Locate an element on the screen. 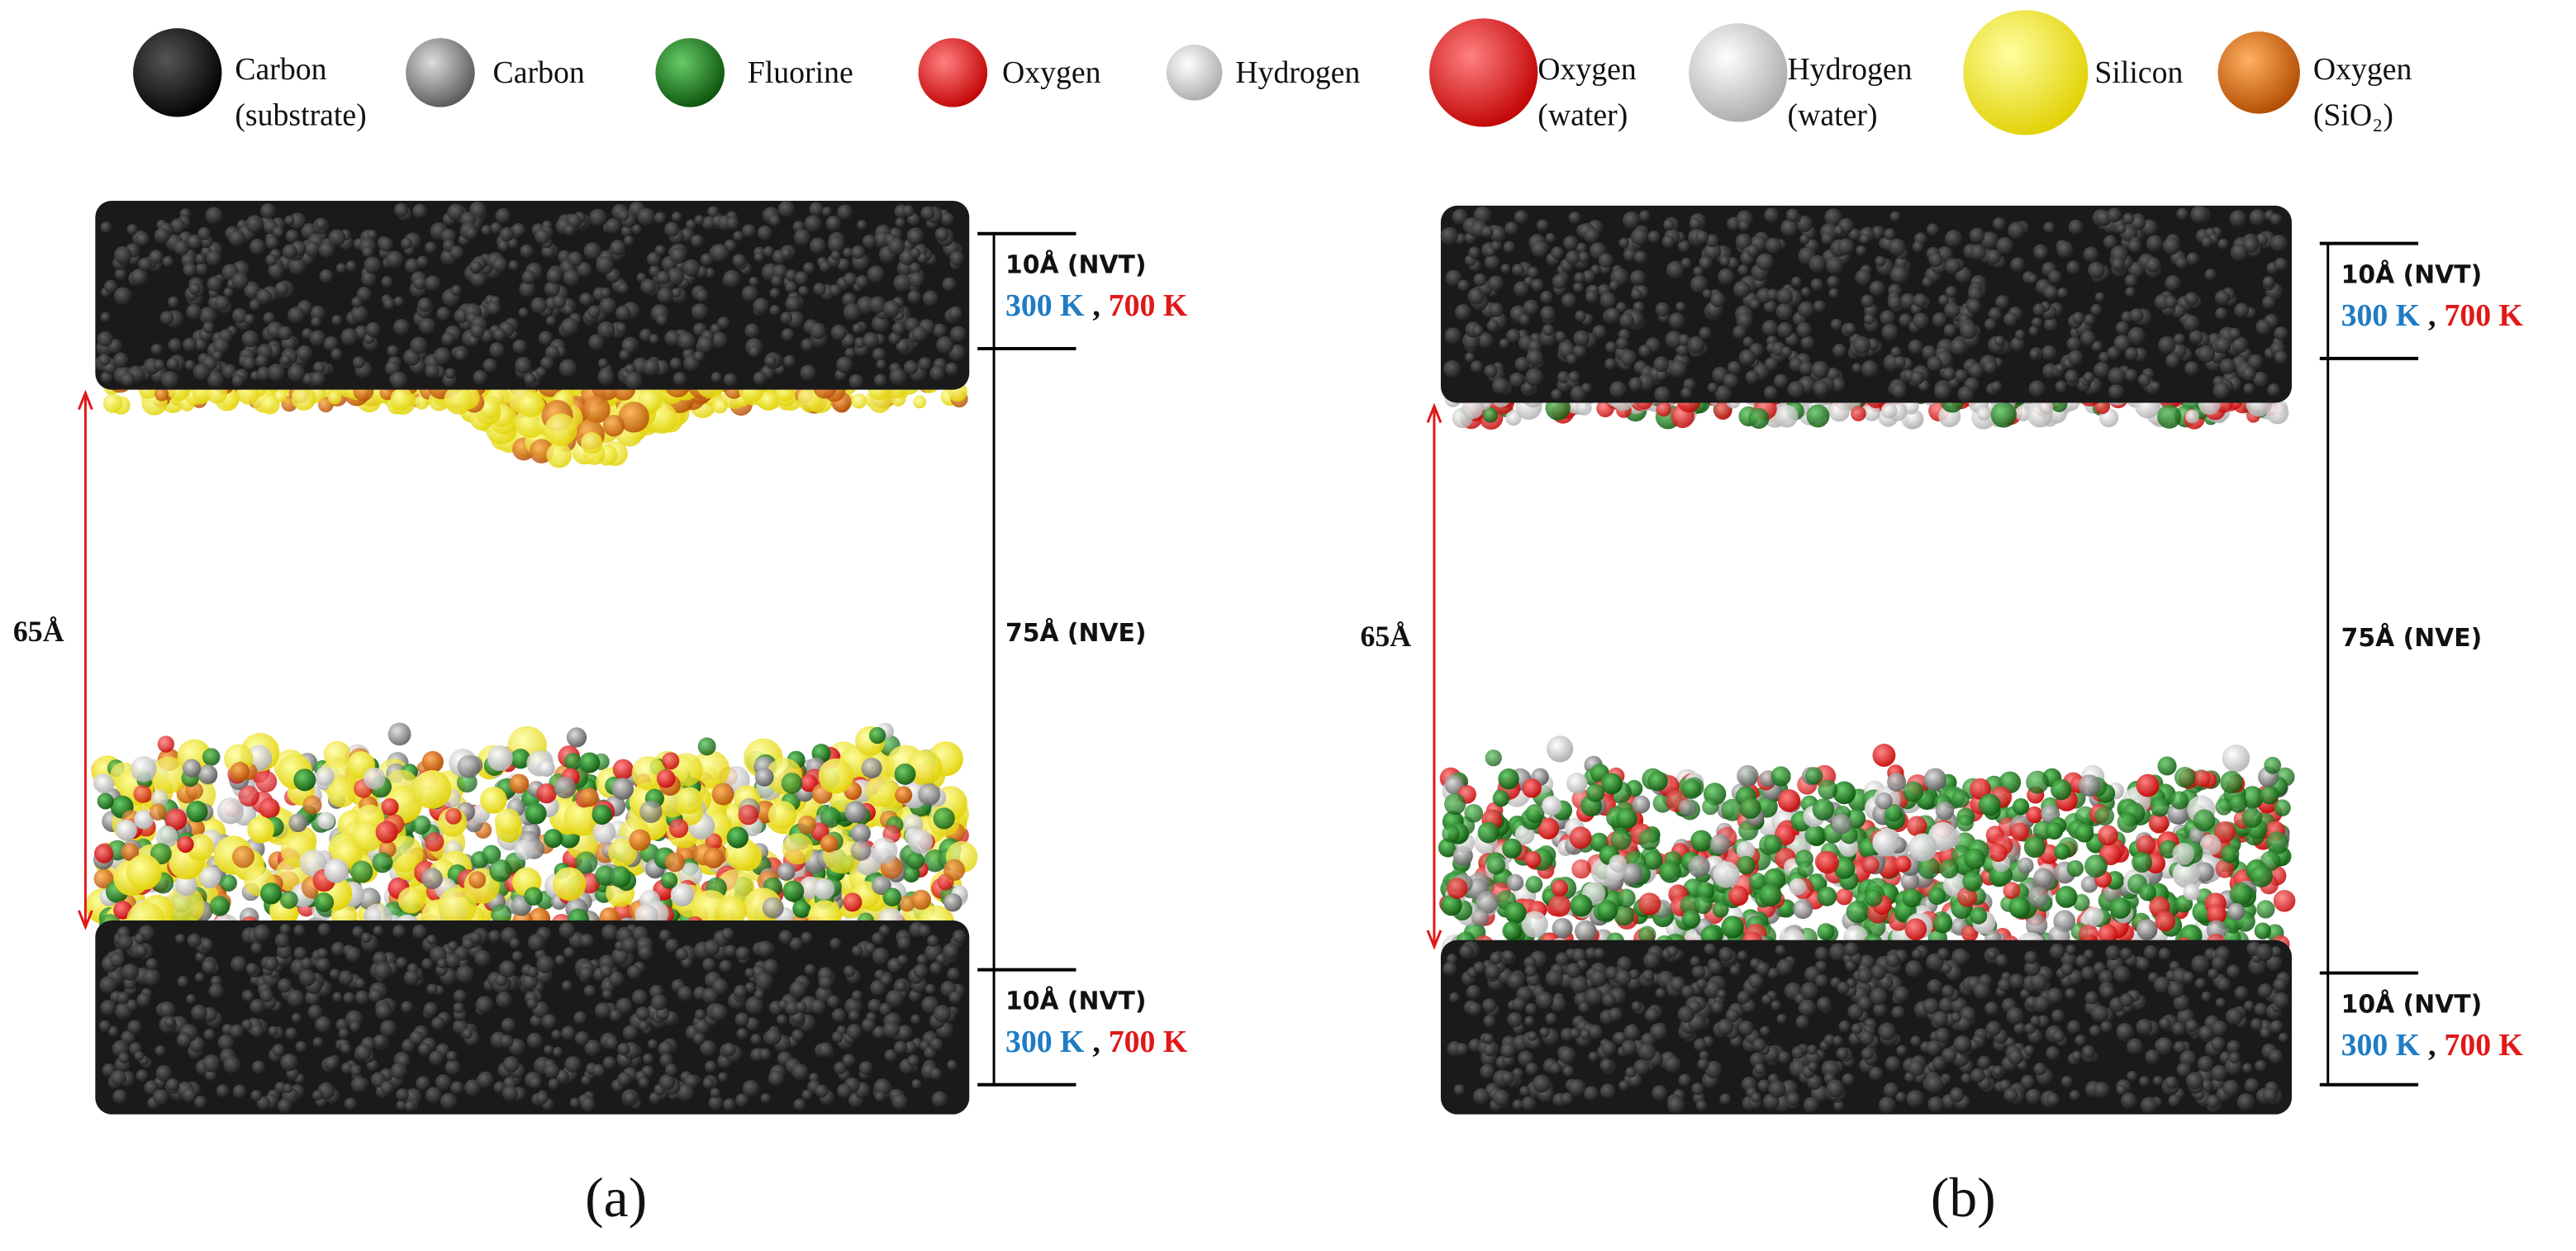  legend-label: Oxygen is located at coordinates (2362, 69).